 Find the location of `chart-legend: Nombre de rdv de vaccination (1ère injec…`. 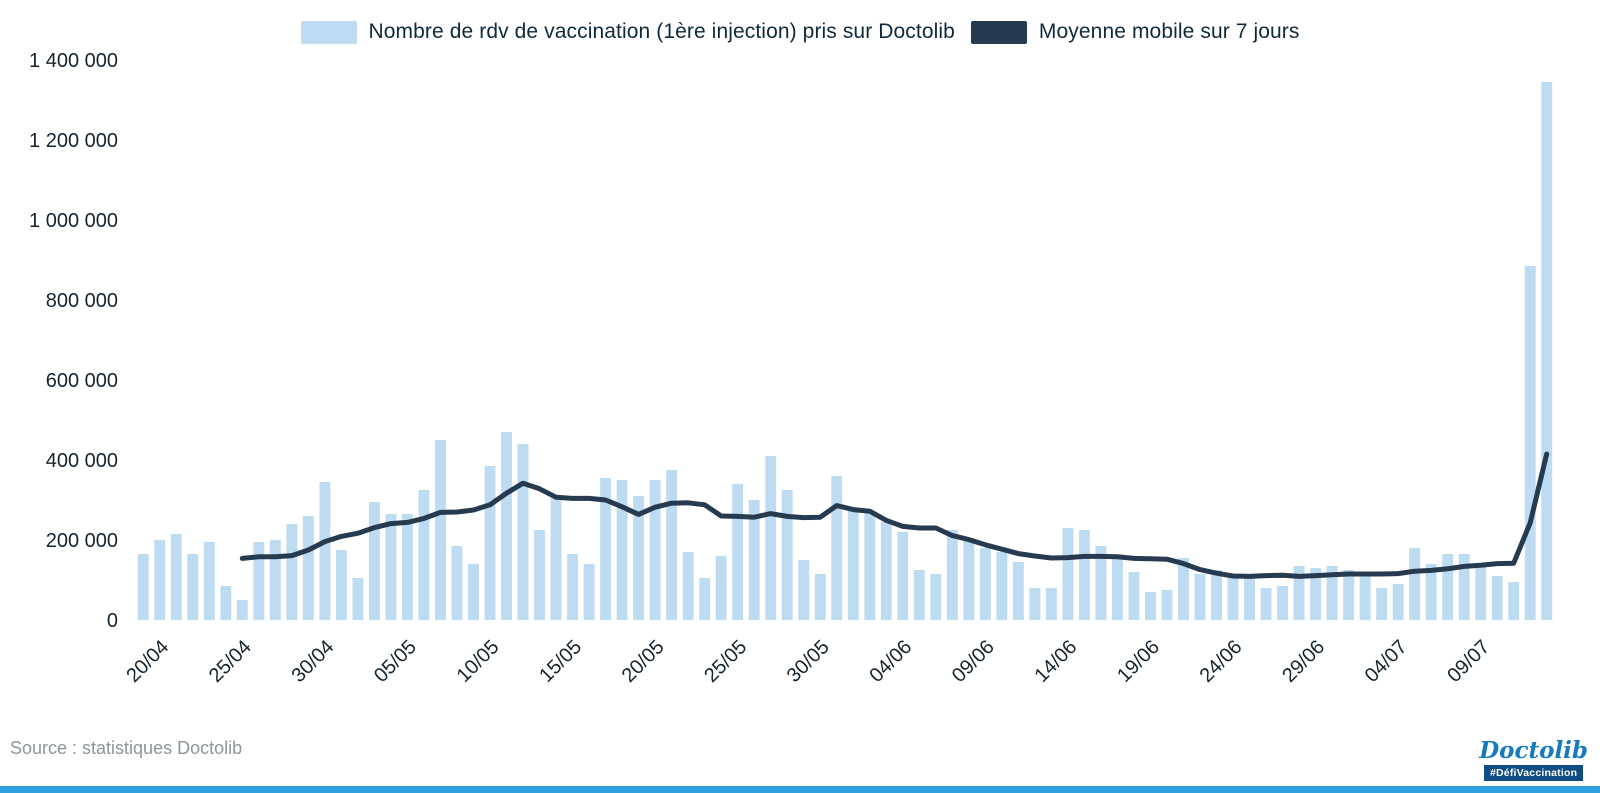

chart-legend: Nombre de rdv de vaccination (1ère injec… is located at coordinates (800, 32).